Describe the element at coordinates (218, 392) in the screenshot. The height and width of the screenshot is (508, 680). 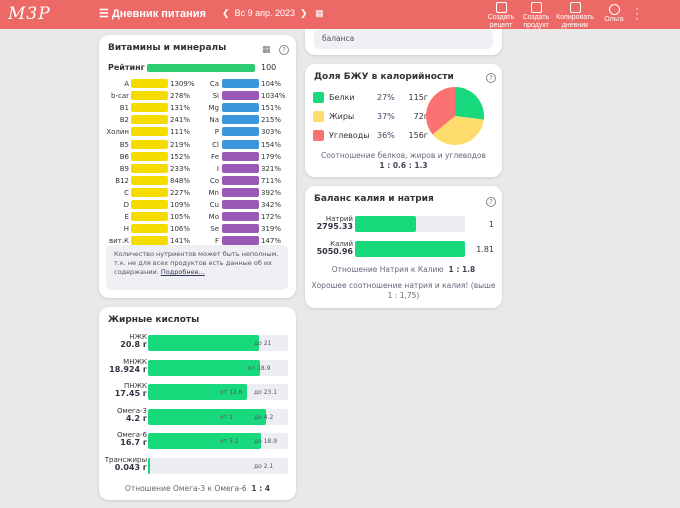
I see `fatty-acid-bar: от 12.6 до 23.1` at that location.